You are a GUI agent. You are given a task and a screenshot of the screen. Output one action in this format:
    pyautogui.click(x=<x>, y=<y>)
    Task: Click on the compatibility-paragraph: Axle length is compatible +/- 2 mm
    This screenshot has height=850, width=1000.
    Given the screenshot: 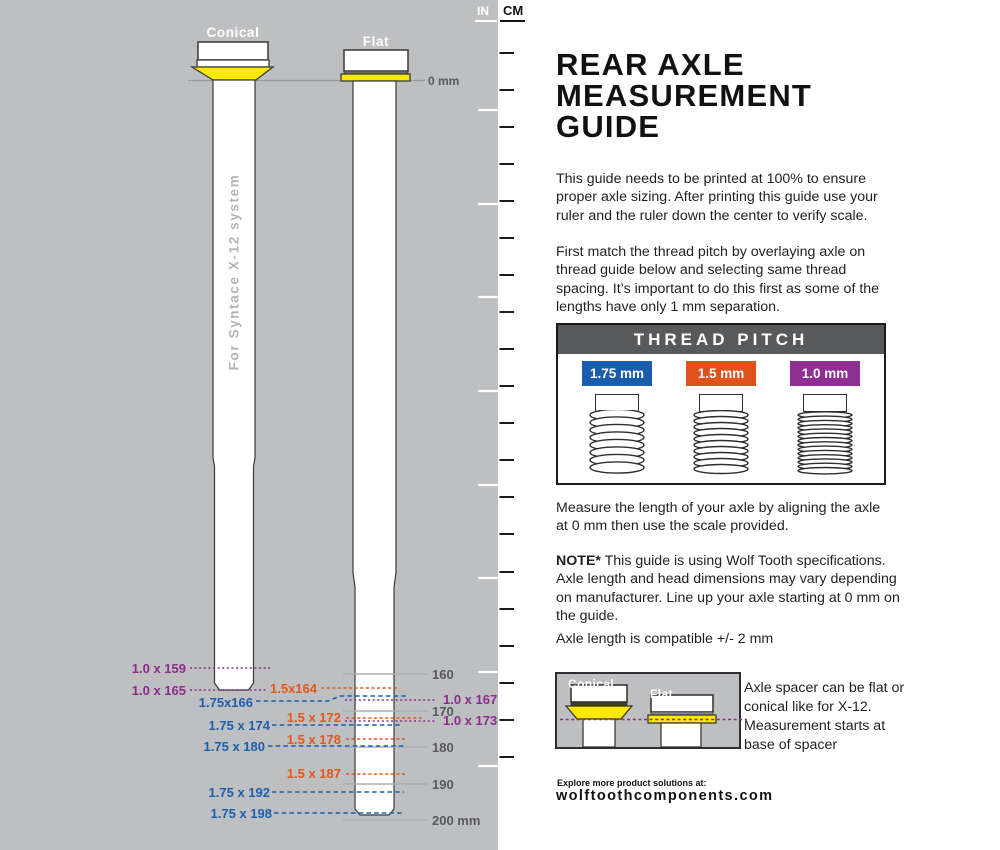 What is the action you would take?
    pyautogui.click(x=665, y=639)
    